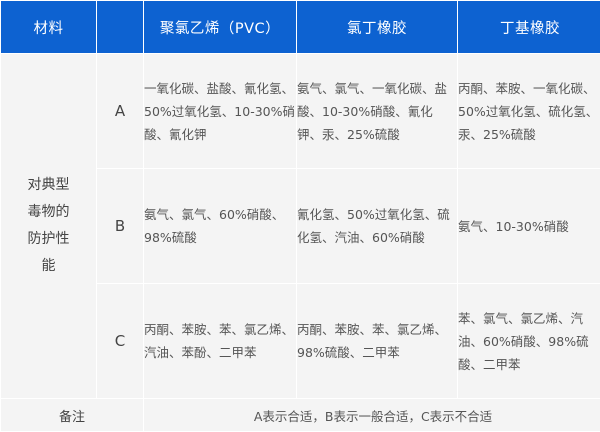 This screenshot has width=600, height=432. Describe the element at coordinates (377, 226) in the screenshot. I see `cell-b-neoprene: 氰化氢、50%过氧化氢、硫化氢、汽油、60%硝酸` at that location.